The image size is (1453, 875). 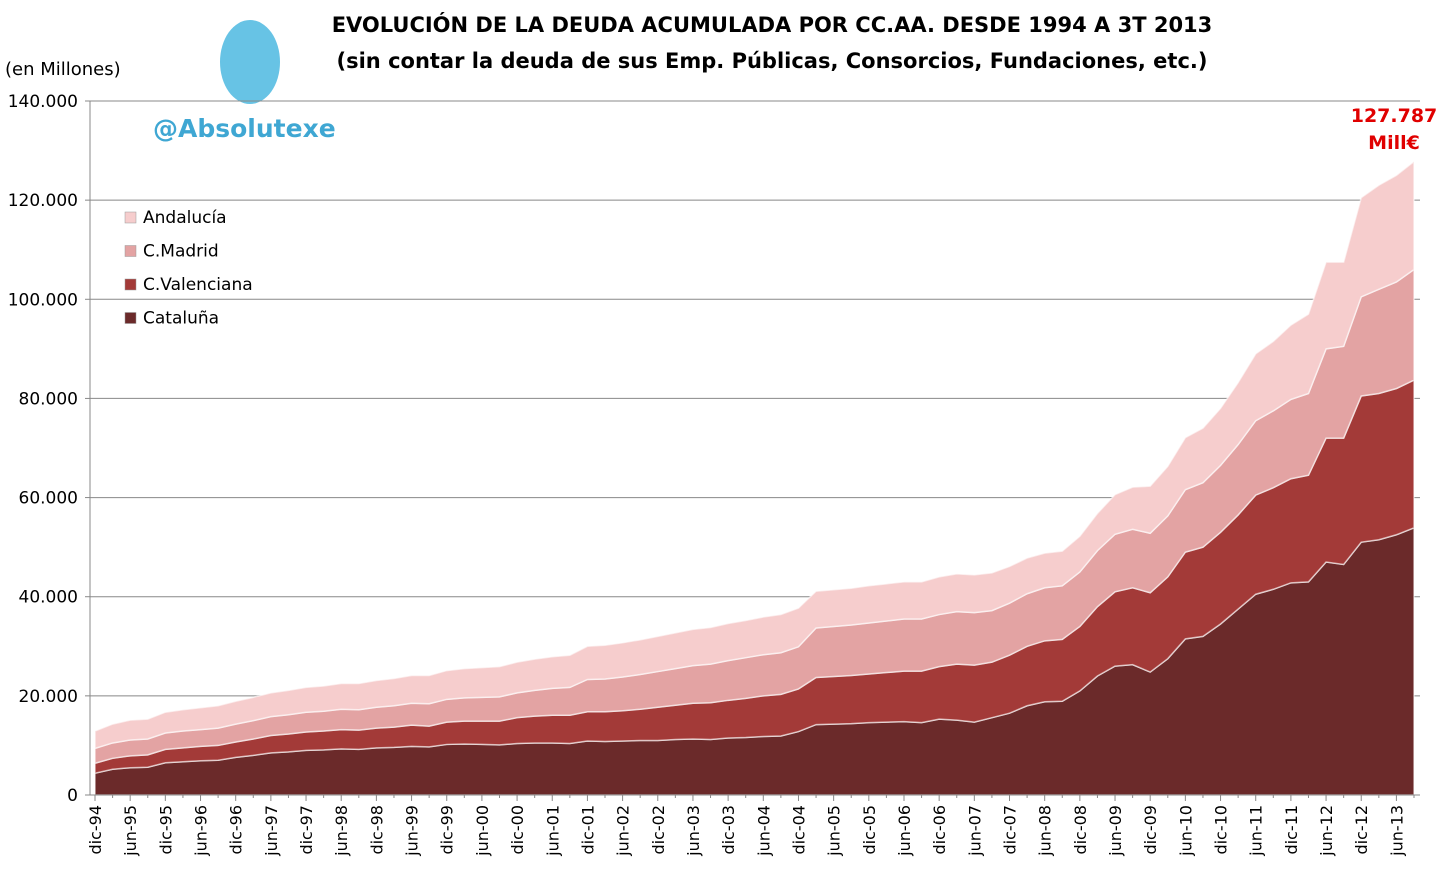 I want to click on y-tick-label: 20.000, so click(x=48, y=697).